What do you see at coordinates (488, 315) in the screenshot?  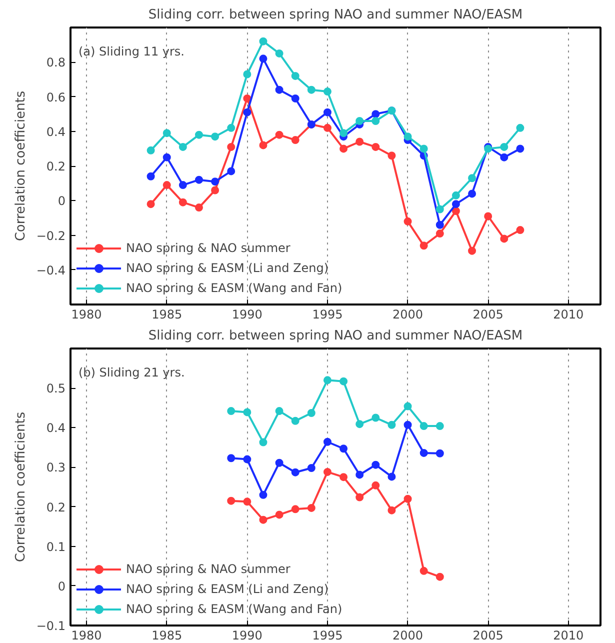 I see `x-tick-label: 2005` at bounding box center [488, 315].